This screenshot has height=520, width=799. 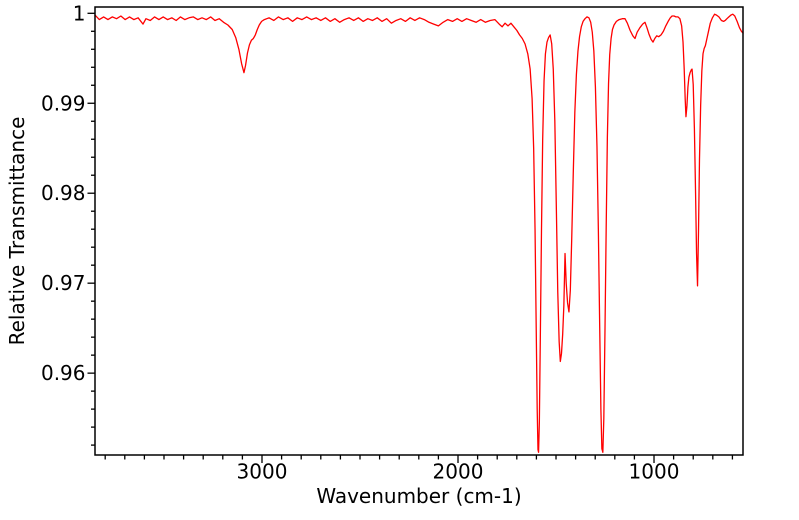 I want to click on y-tick-label: 1, so click(x=79, y=13).